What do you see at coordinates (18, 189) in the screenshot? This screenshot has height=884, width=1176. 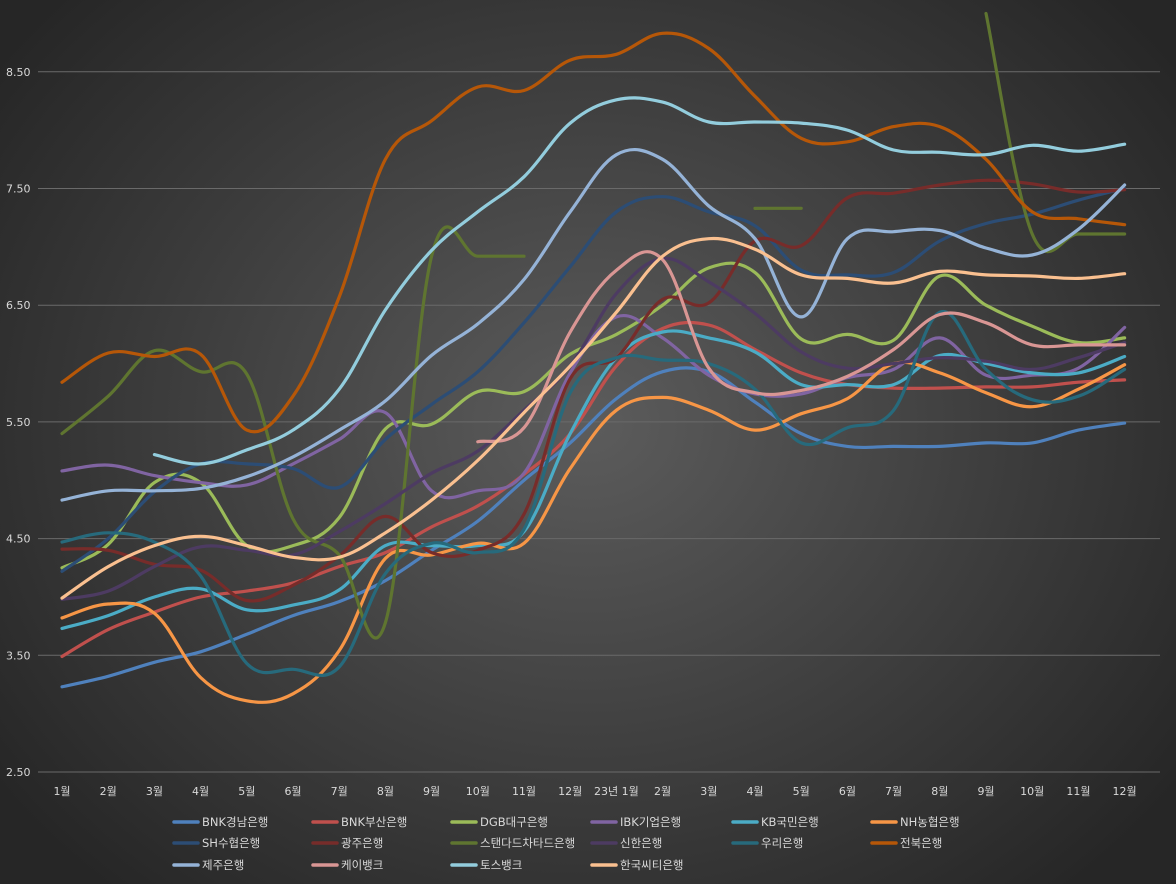 I see `y-tick-label: 7.50` at bounding box center [18, 189].